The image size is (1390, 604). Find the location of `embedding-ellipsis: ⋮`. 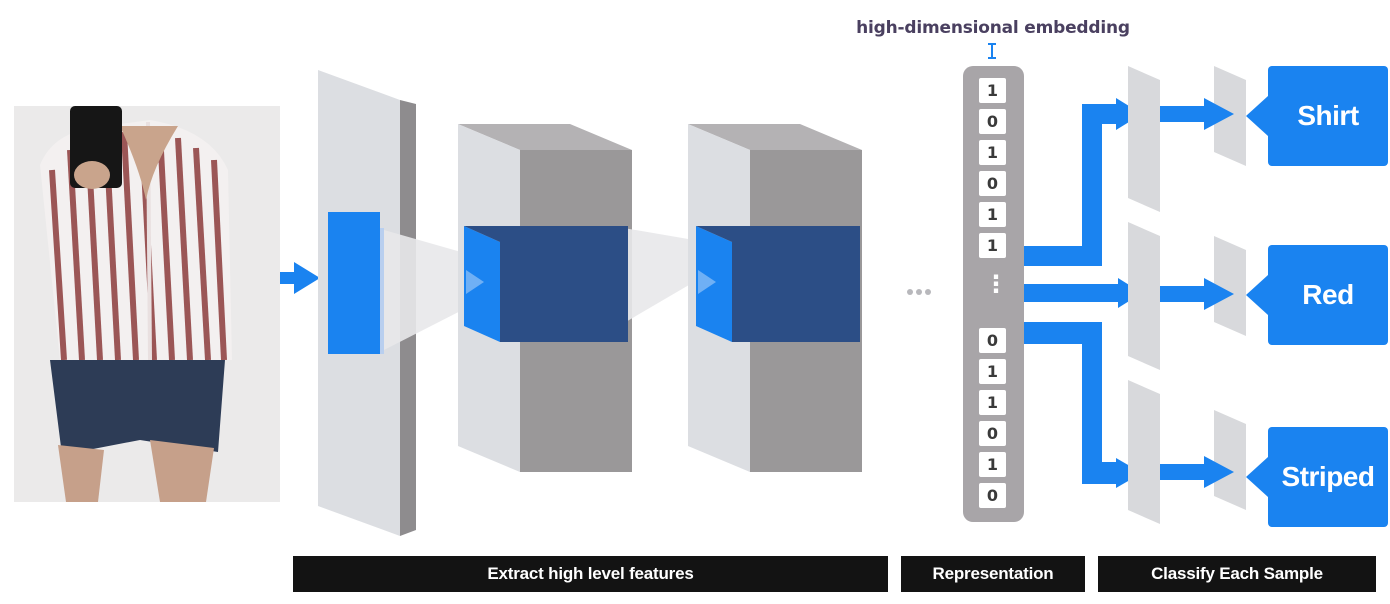

embedding-ellipsis: ⋮ is located at coordinates (996, 284).